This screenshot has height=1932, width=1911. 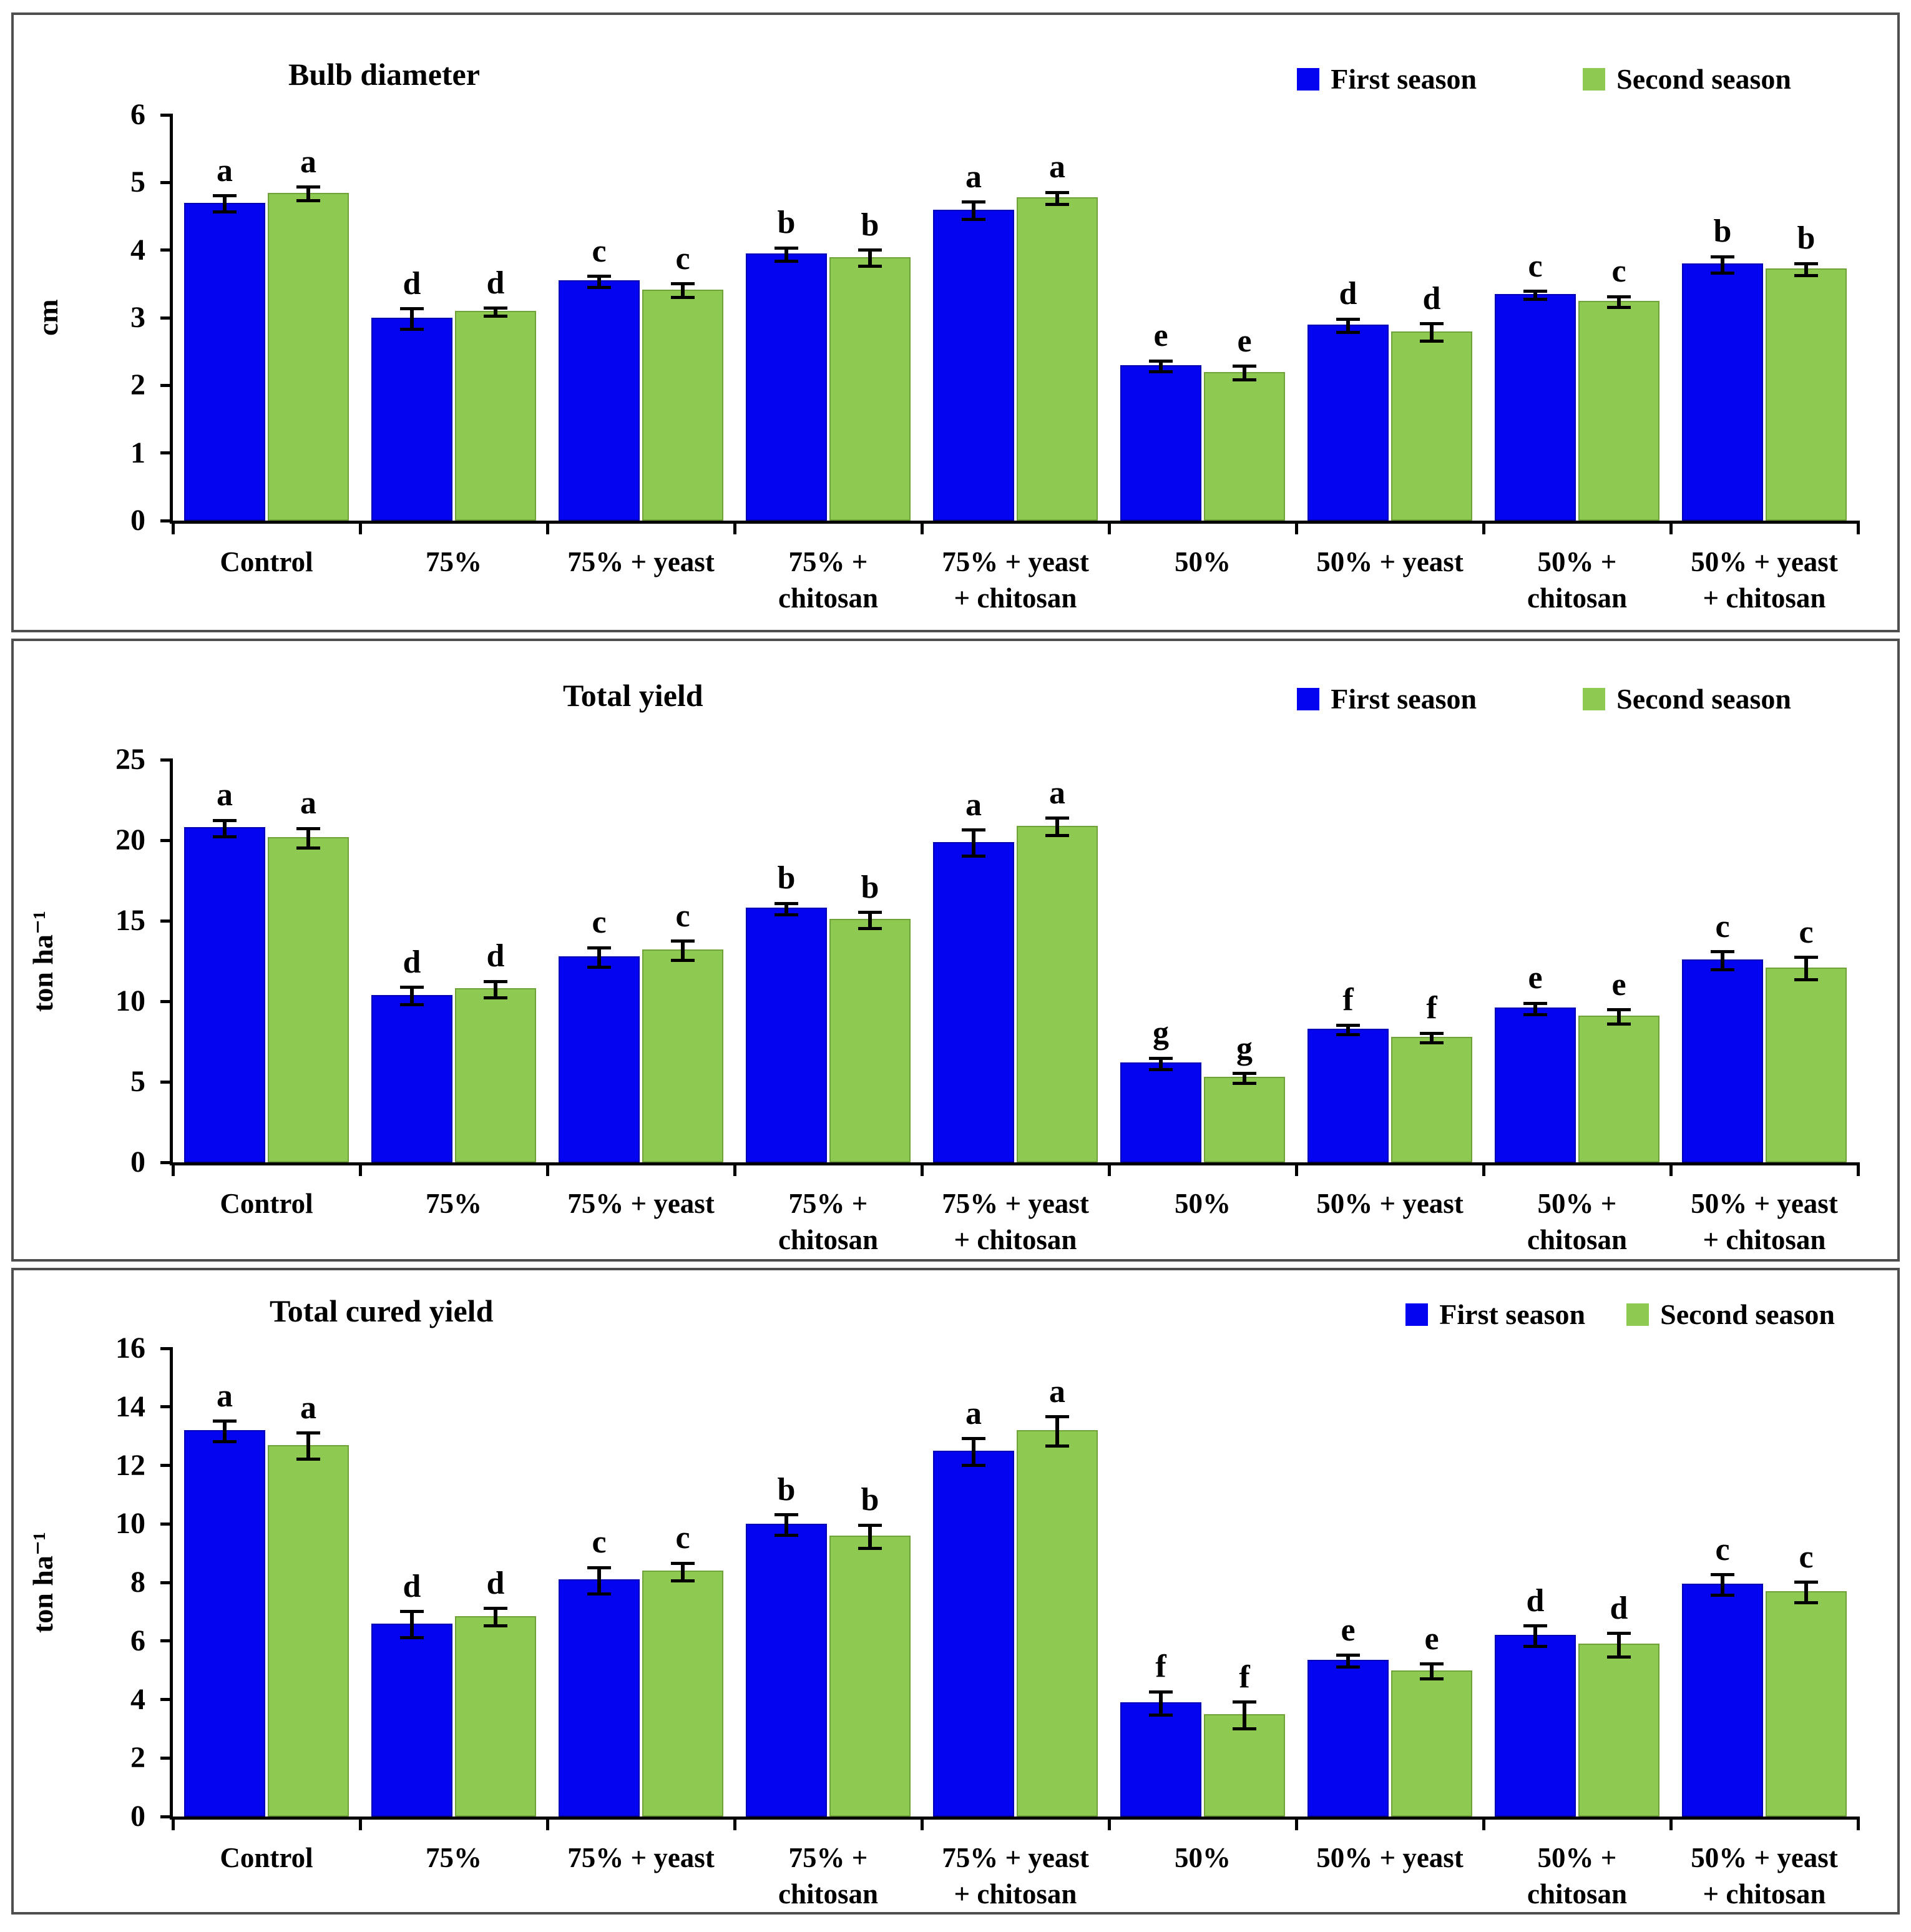 What do you see at coordinates (1687, 699) in the screenshot?
I see `legend-item-second-season: Second season` at bounding box center [1687, 699].